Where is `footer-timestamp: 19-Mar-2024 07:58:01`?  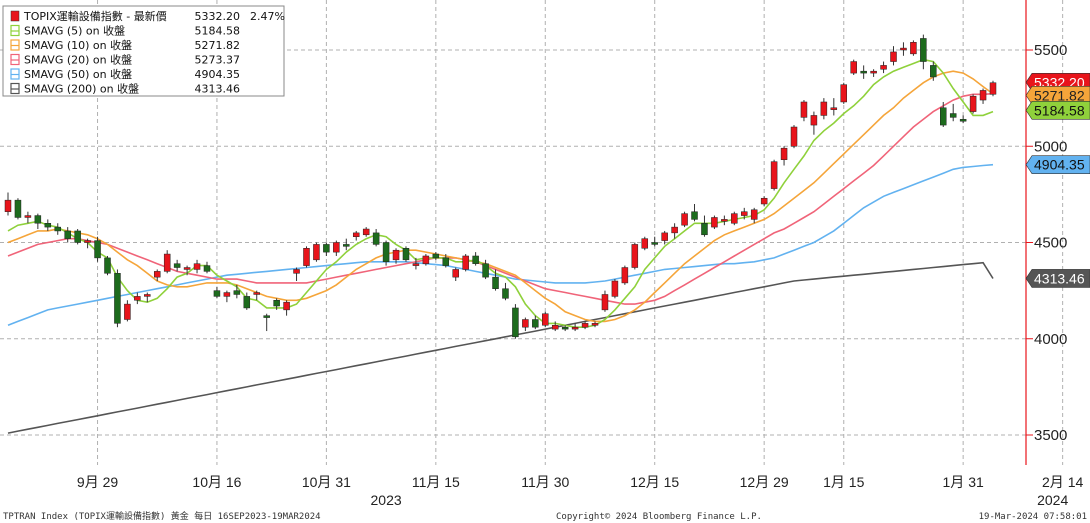
footer-timestamp: 19-Mar-2024 07:58:01 is located at coordinates (1033, 517).